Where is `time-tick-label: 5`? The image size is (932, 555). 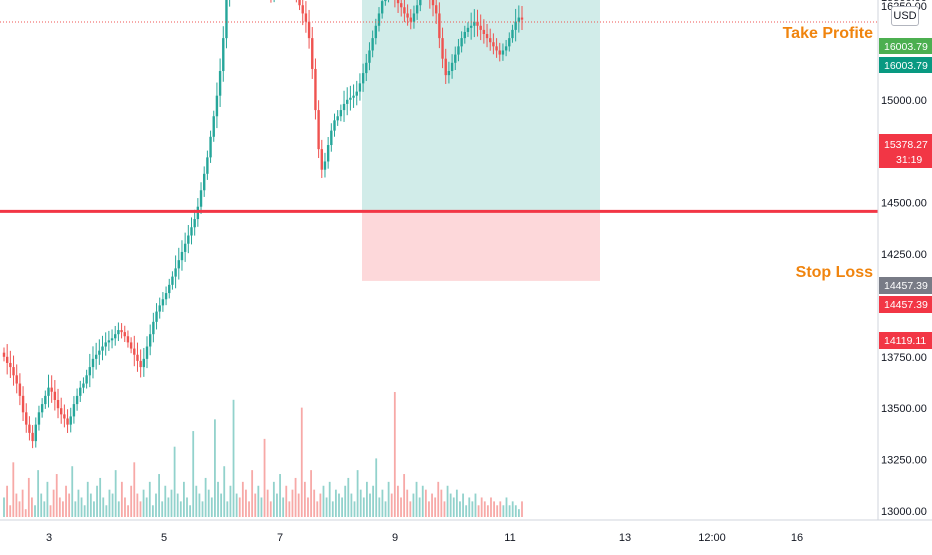
time-tick-label: 5 is located at coordinates (164, 538).